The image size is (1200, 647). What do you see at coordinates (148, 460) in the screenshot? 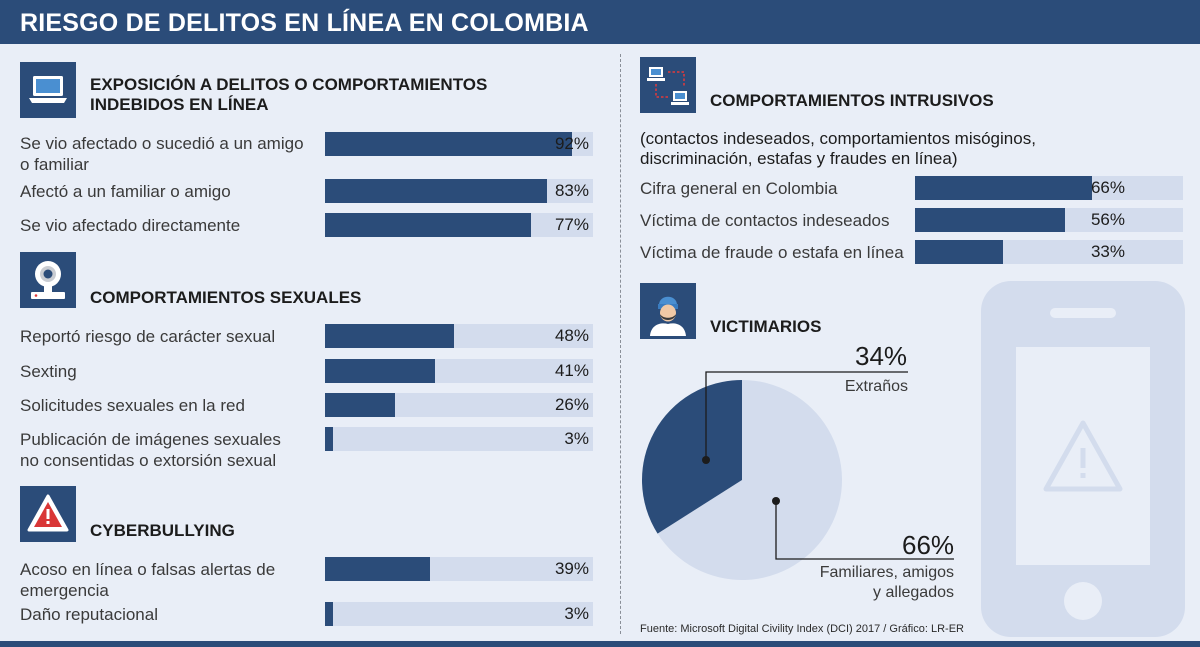
I see `bar-label-line: no consentidas o extorsión sexual` at bounding box center [148, 460].